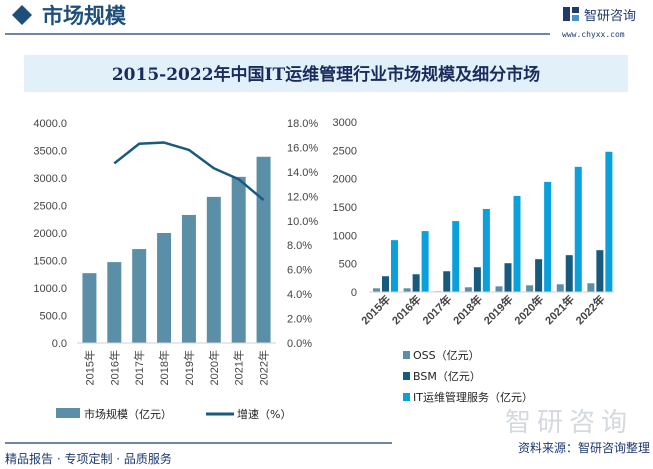 This screenshot has height=469, width=653. Describe the element at coordinates (50, 207) in the screenshot. I see `y-tick-label: 2500.0` at that location.